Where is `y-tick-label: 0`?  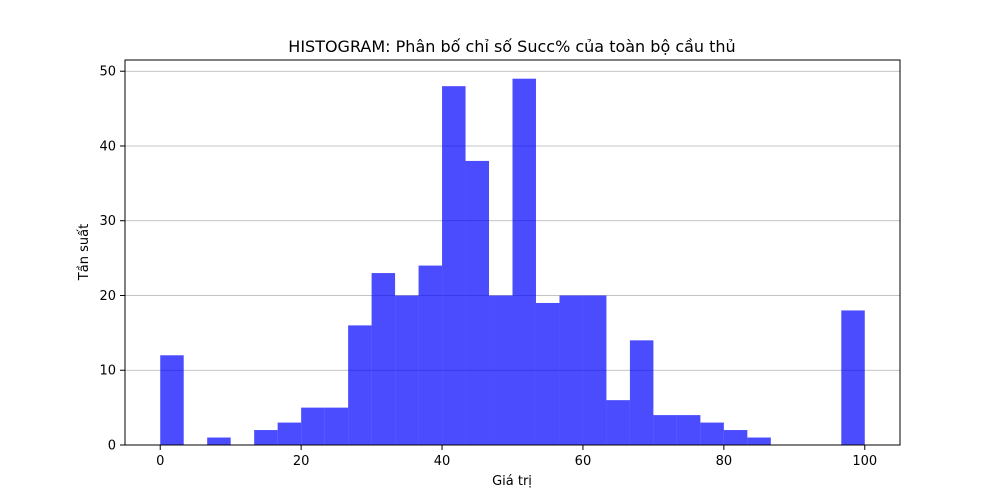
y-tick-label: 0 is located at coordinates (112, 446).